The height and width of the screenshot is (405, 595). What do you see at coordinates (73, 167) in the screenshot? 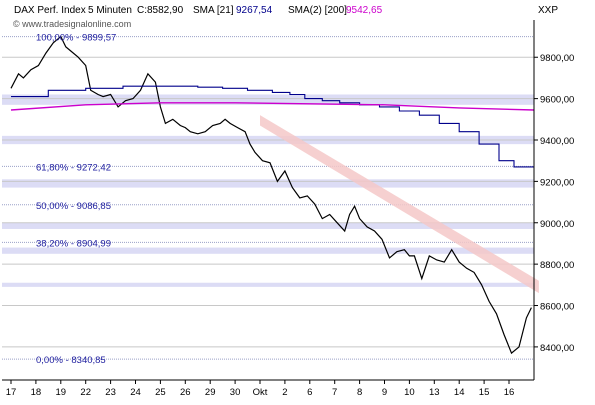
I see `fib-label-1: 61,80% - 9272,42` at bounding box center [73, 167].